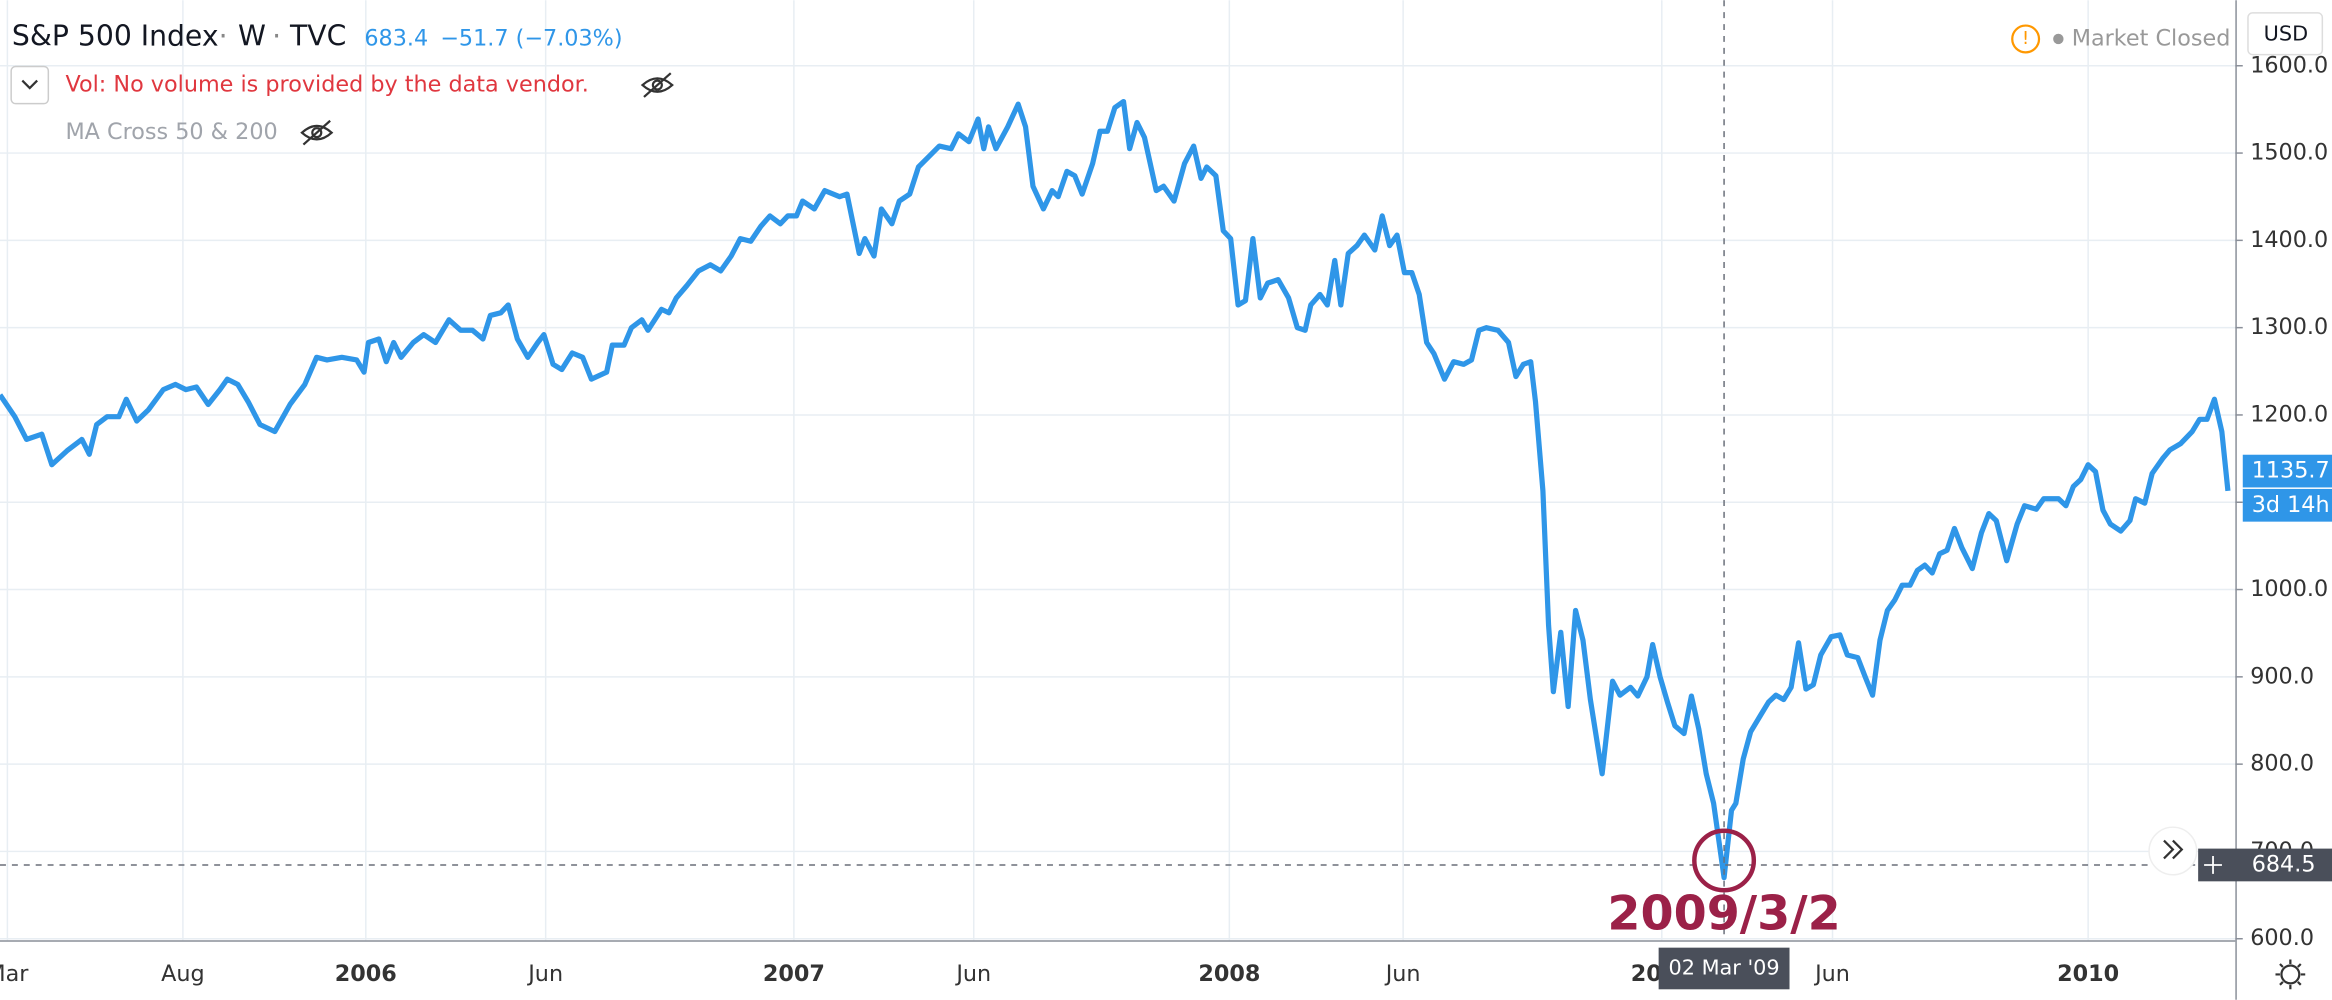  What do you see at coordinates (2289, 327) in the screenshot?
I see `y-tick-label: 1300.0` at bounding box center [2289, 327].